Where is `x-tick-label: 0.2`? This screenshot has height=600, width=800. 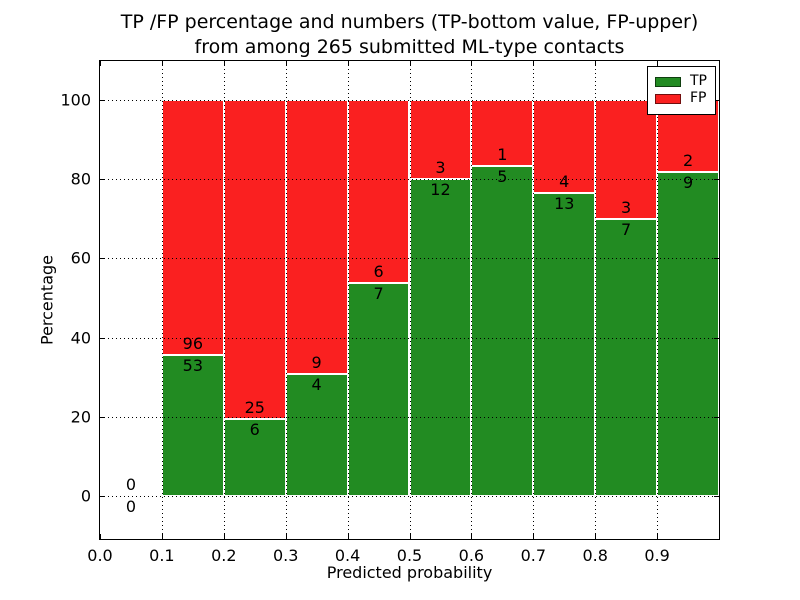
x-tick-label: 0.2 is located at coordinates (224, 555).